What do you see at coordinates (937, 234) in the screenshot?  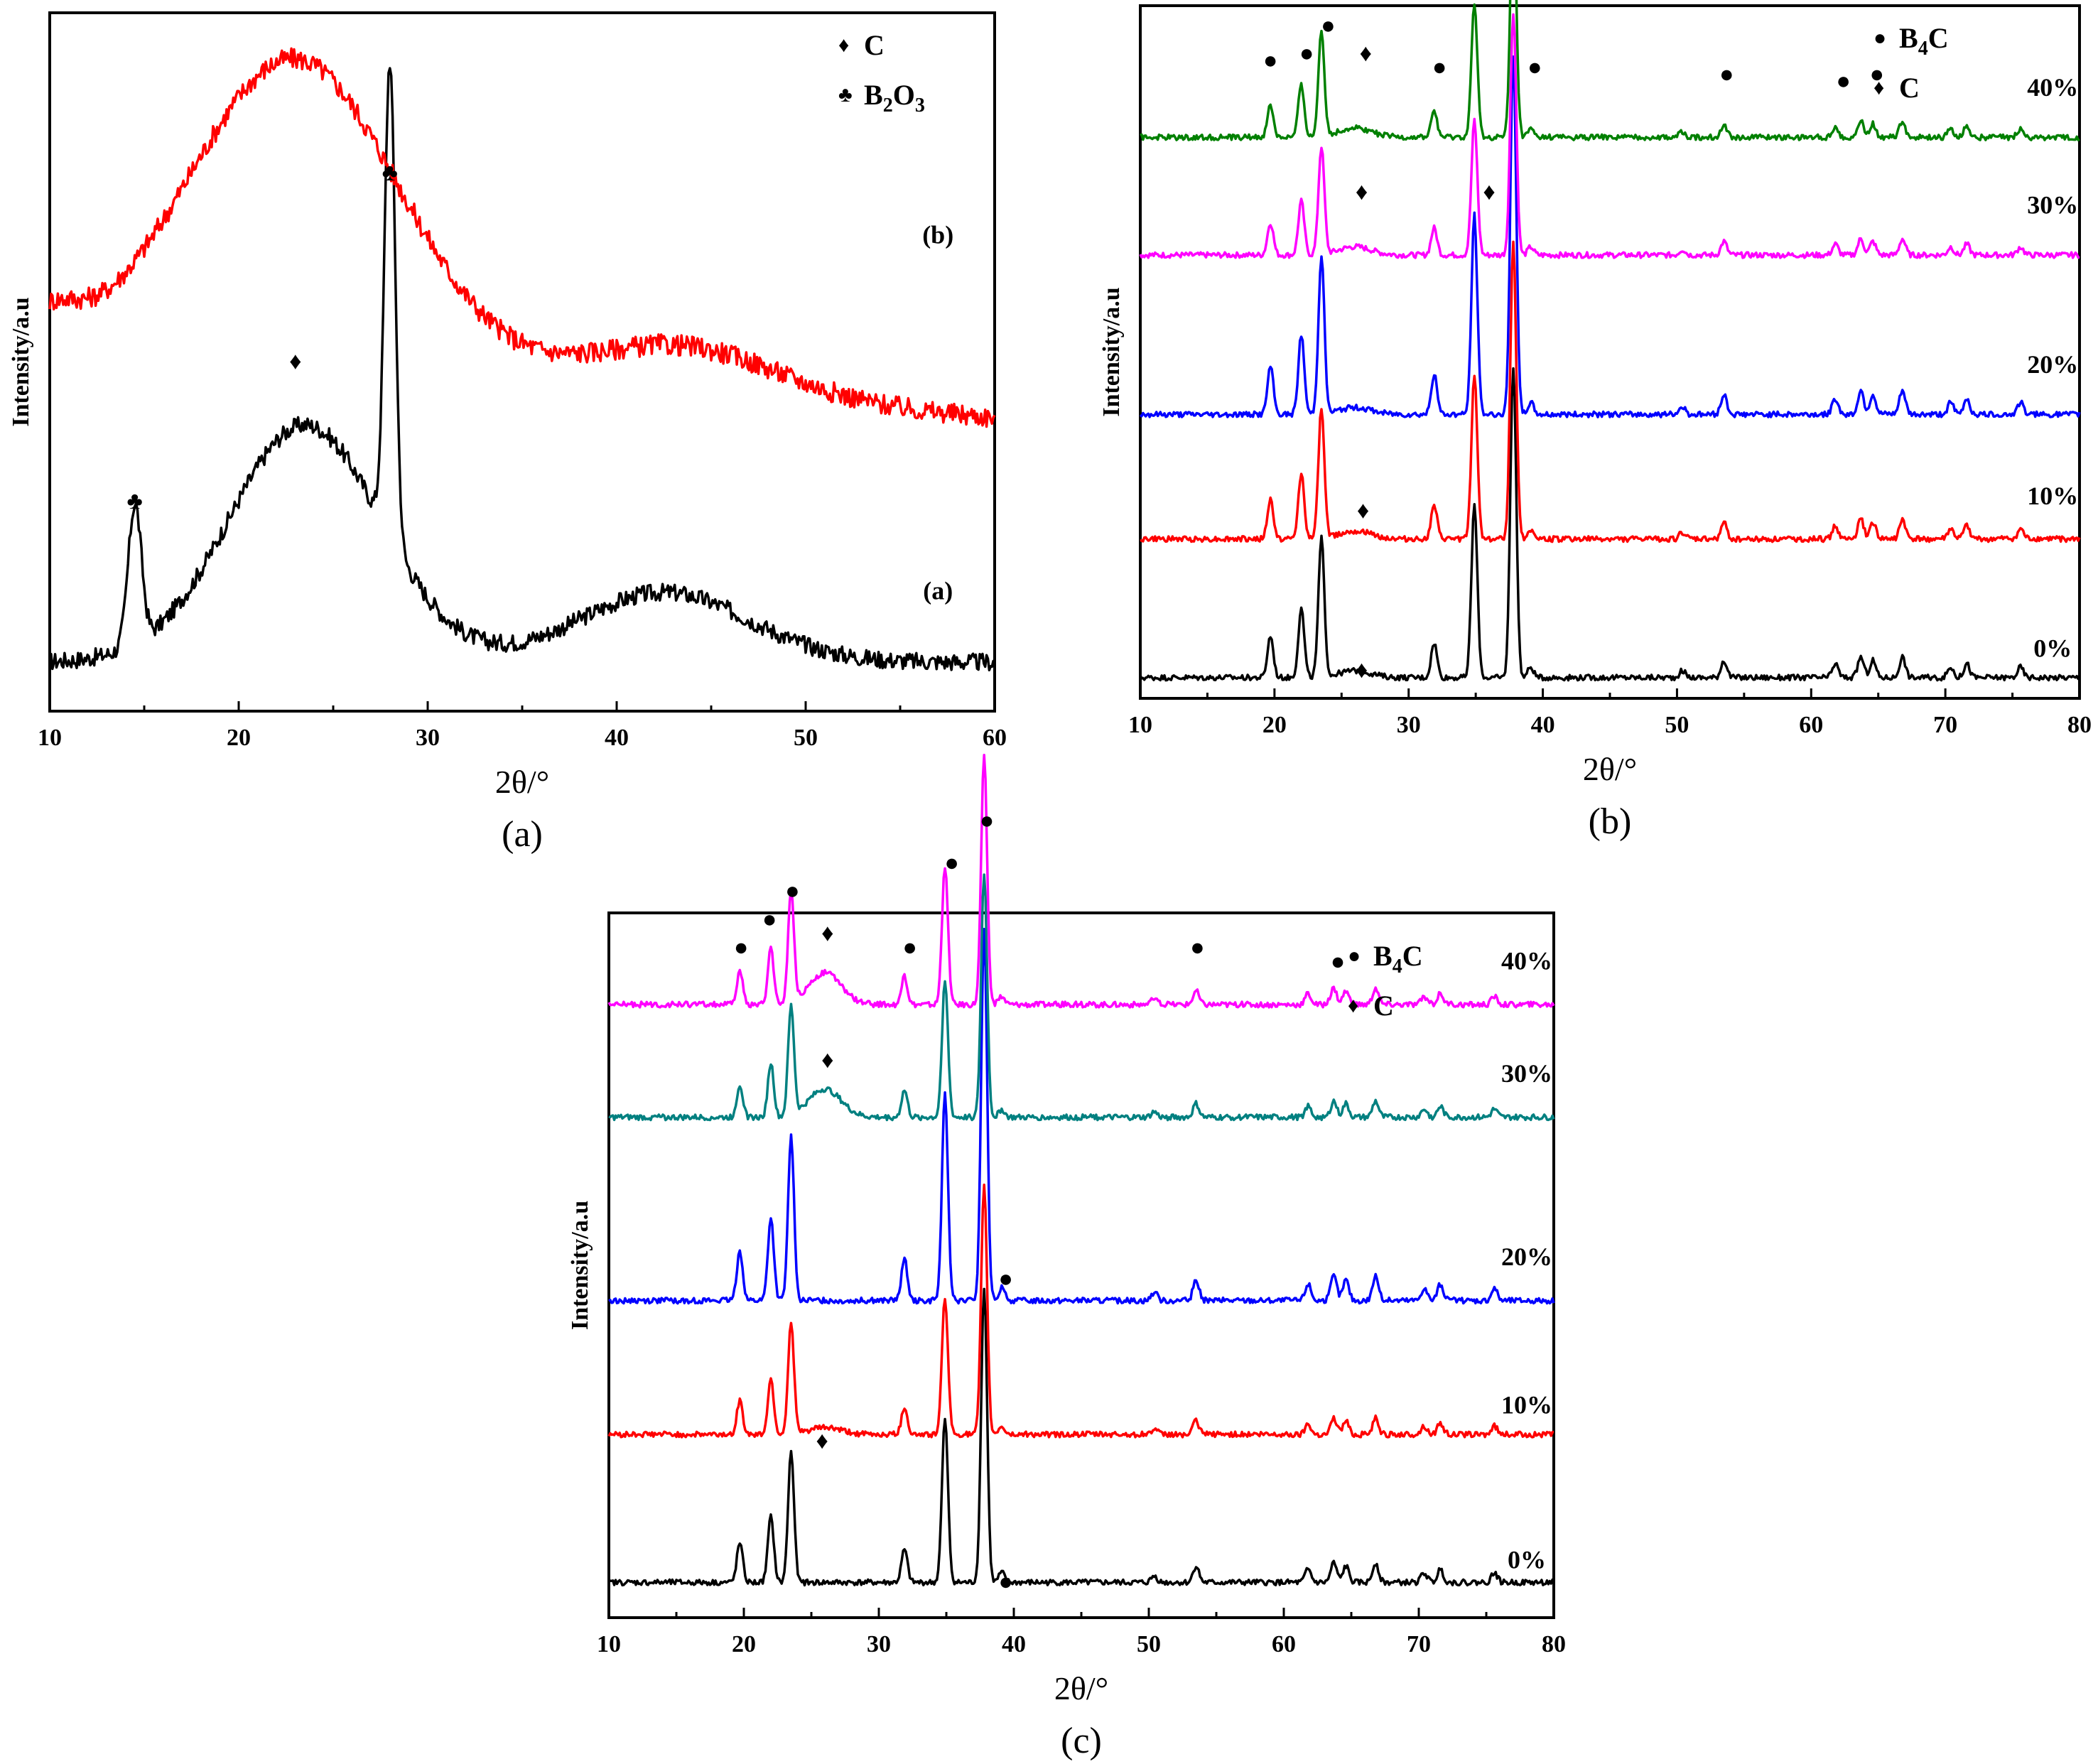 I see `series-label: (b)` at bounding box center [937, 234].